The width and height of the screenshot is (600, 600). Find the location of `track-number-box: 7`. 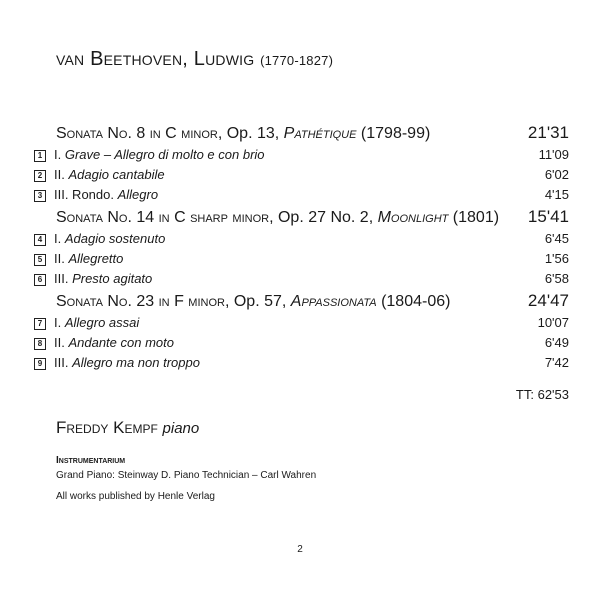

track-number-box: 7 is located at coordinates (40, 324).